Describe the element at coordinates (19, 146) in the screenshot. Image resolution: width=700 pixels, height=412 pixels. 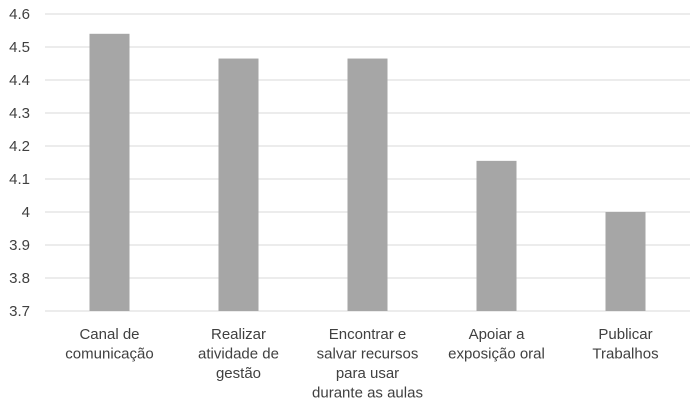
I see `y-tick-label: 4.2` at that location.